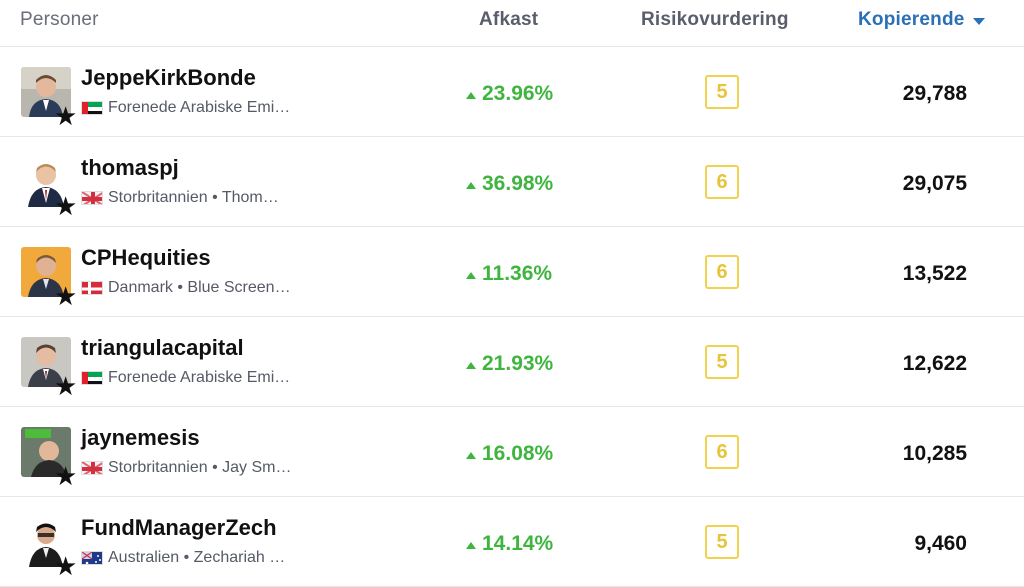 The image size is (1024, 587). What do you see at coordinates (715, 19) in the screenshot?
I see `header-risk: Risikovurdering` at bounding box center [715, 19].